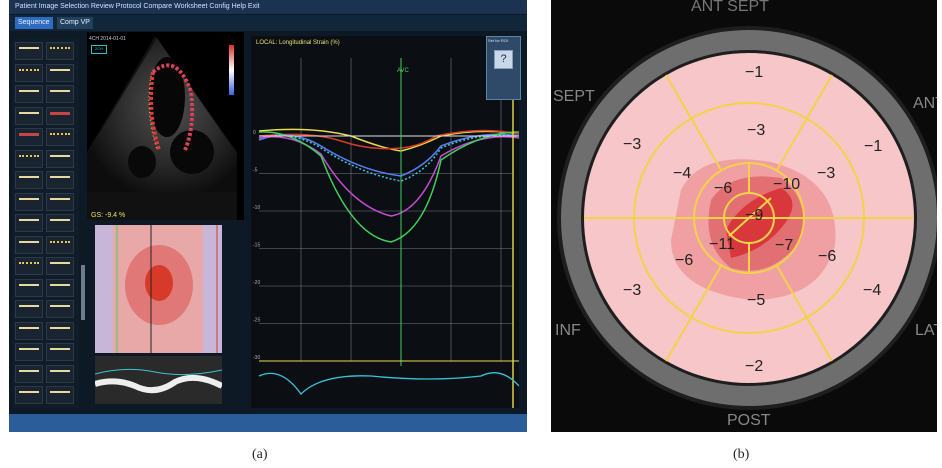 The image size is (942, 468). What do you see at coordinates (268, 23) in the screenshot?
I see `tab-row: Sequence Comp VP` at bounding box center [268, 23].